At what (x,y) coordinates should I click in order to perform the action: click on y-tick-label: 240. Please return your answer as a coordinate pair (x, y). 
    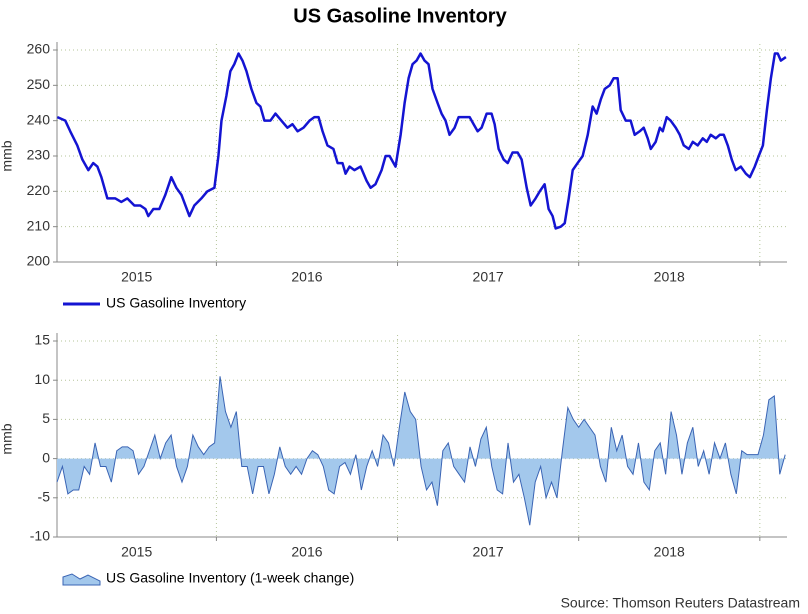
    Looking at the image, I should click on (39, 119).